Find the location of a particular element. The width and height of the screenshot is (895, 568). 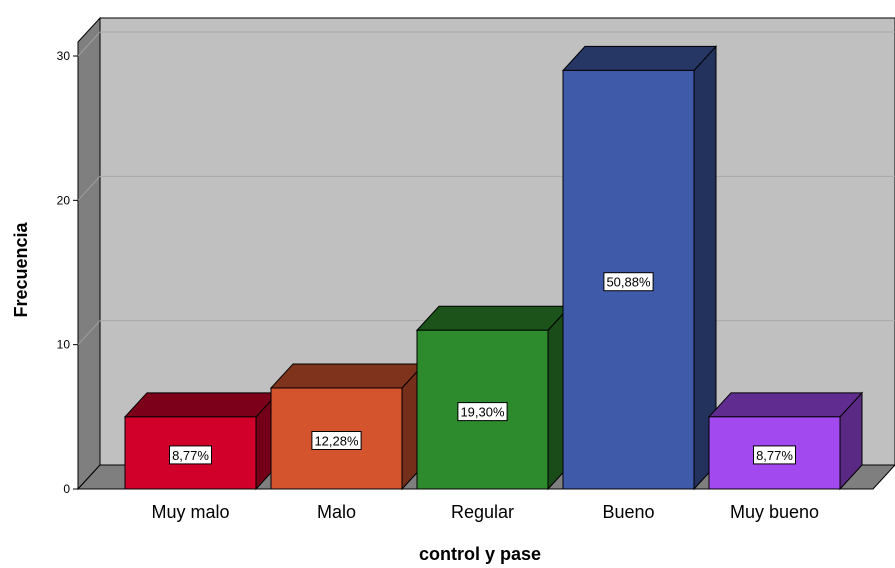

bar-5: 8,77% is located at coordinates (785, 441).